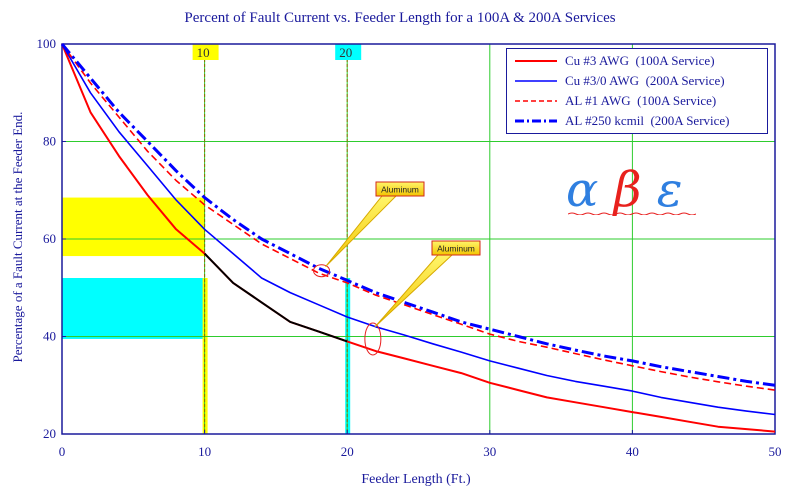  Describe the element at coordinates (645, 80) in the screenshot. I see `legend-label: Cu #3/0 AWG (200A Service)` at that location.